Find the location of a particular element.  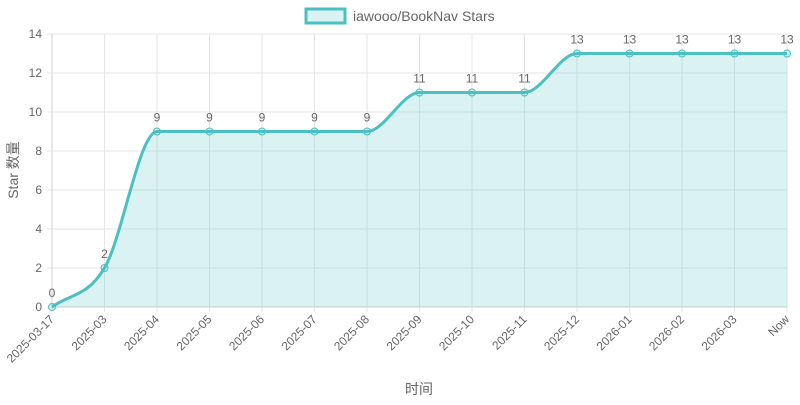

x-tick-label: 2025-05 is located at coordinates (194, 332).